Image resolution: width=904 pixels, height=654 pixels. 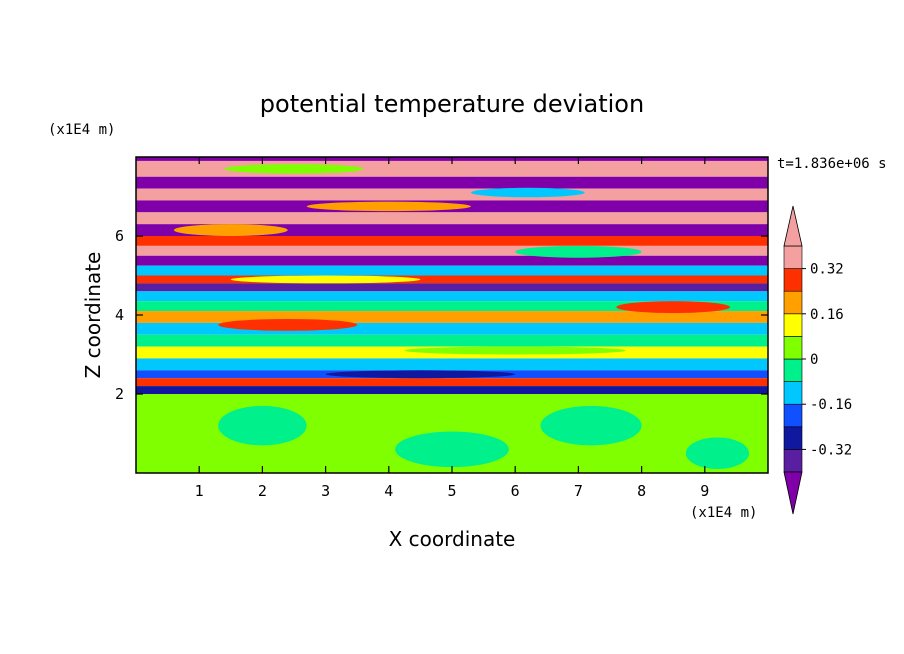 I want to click on x-tick-label: 5, so click(x=451, y=491).